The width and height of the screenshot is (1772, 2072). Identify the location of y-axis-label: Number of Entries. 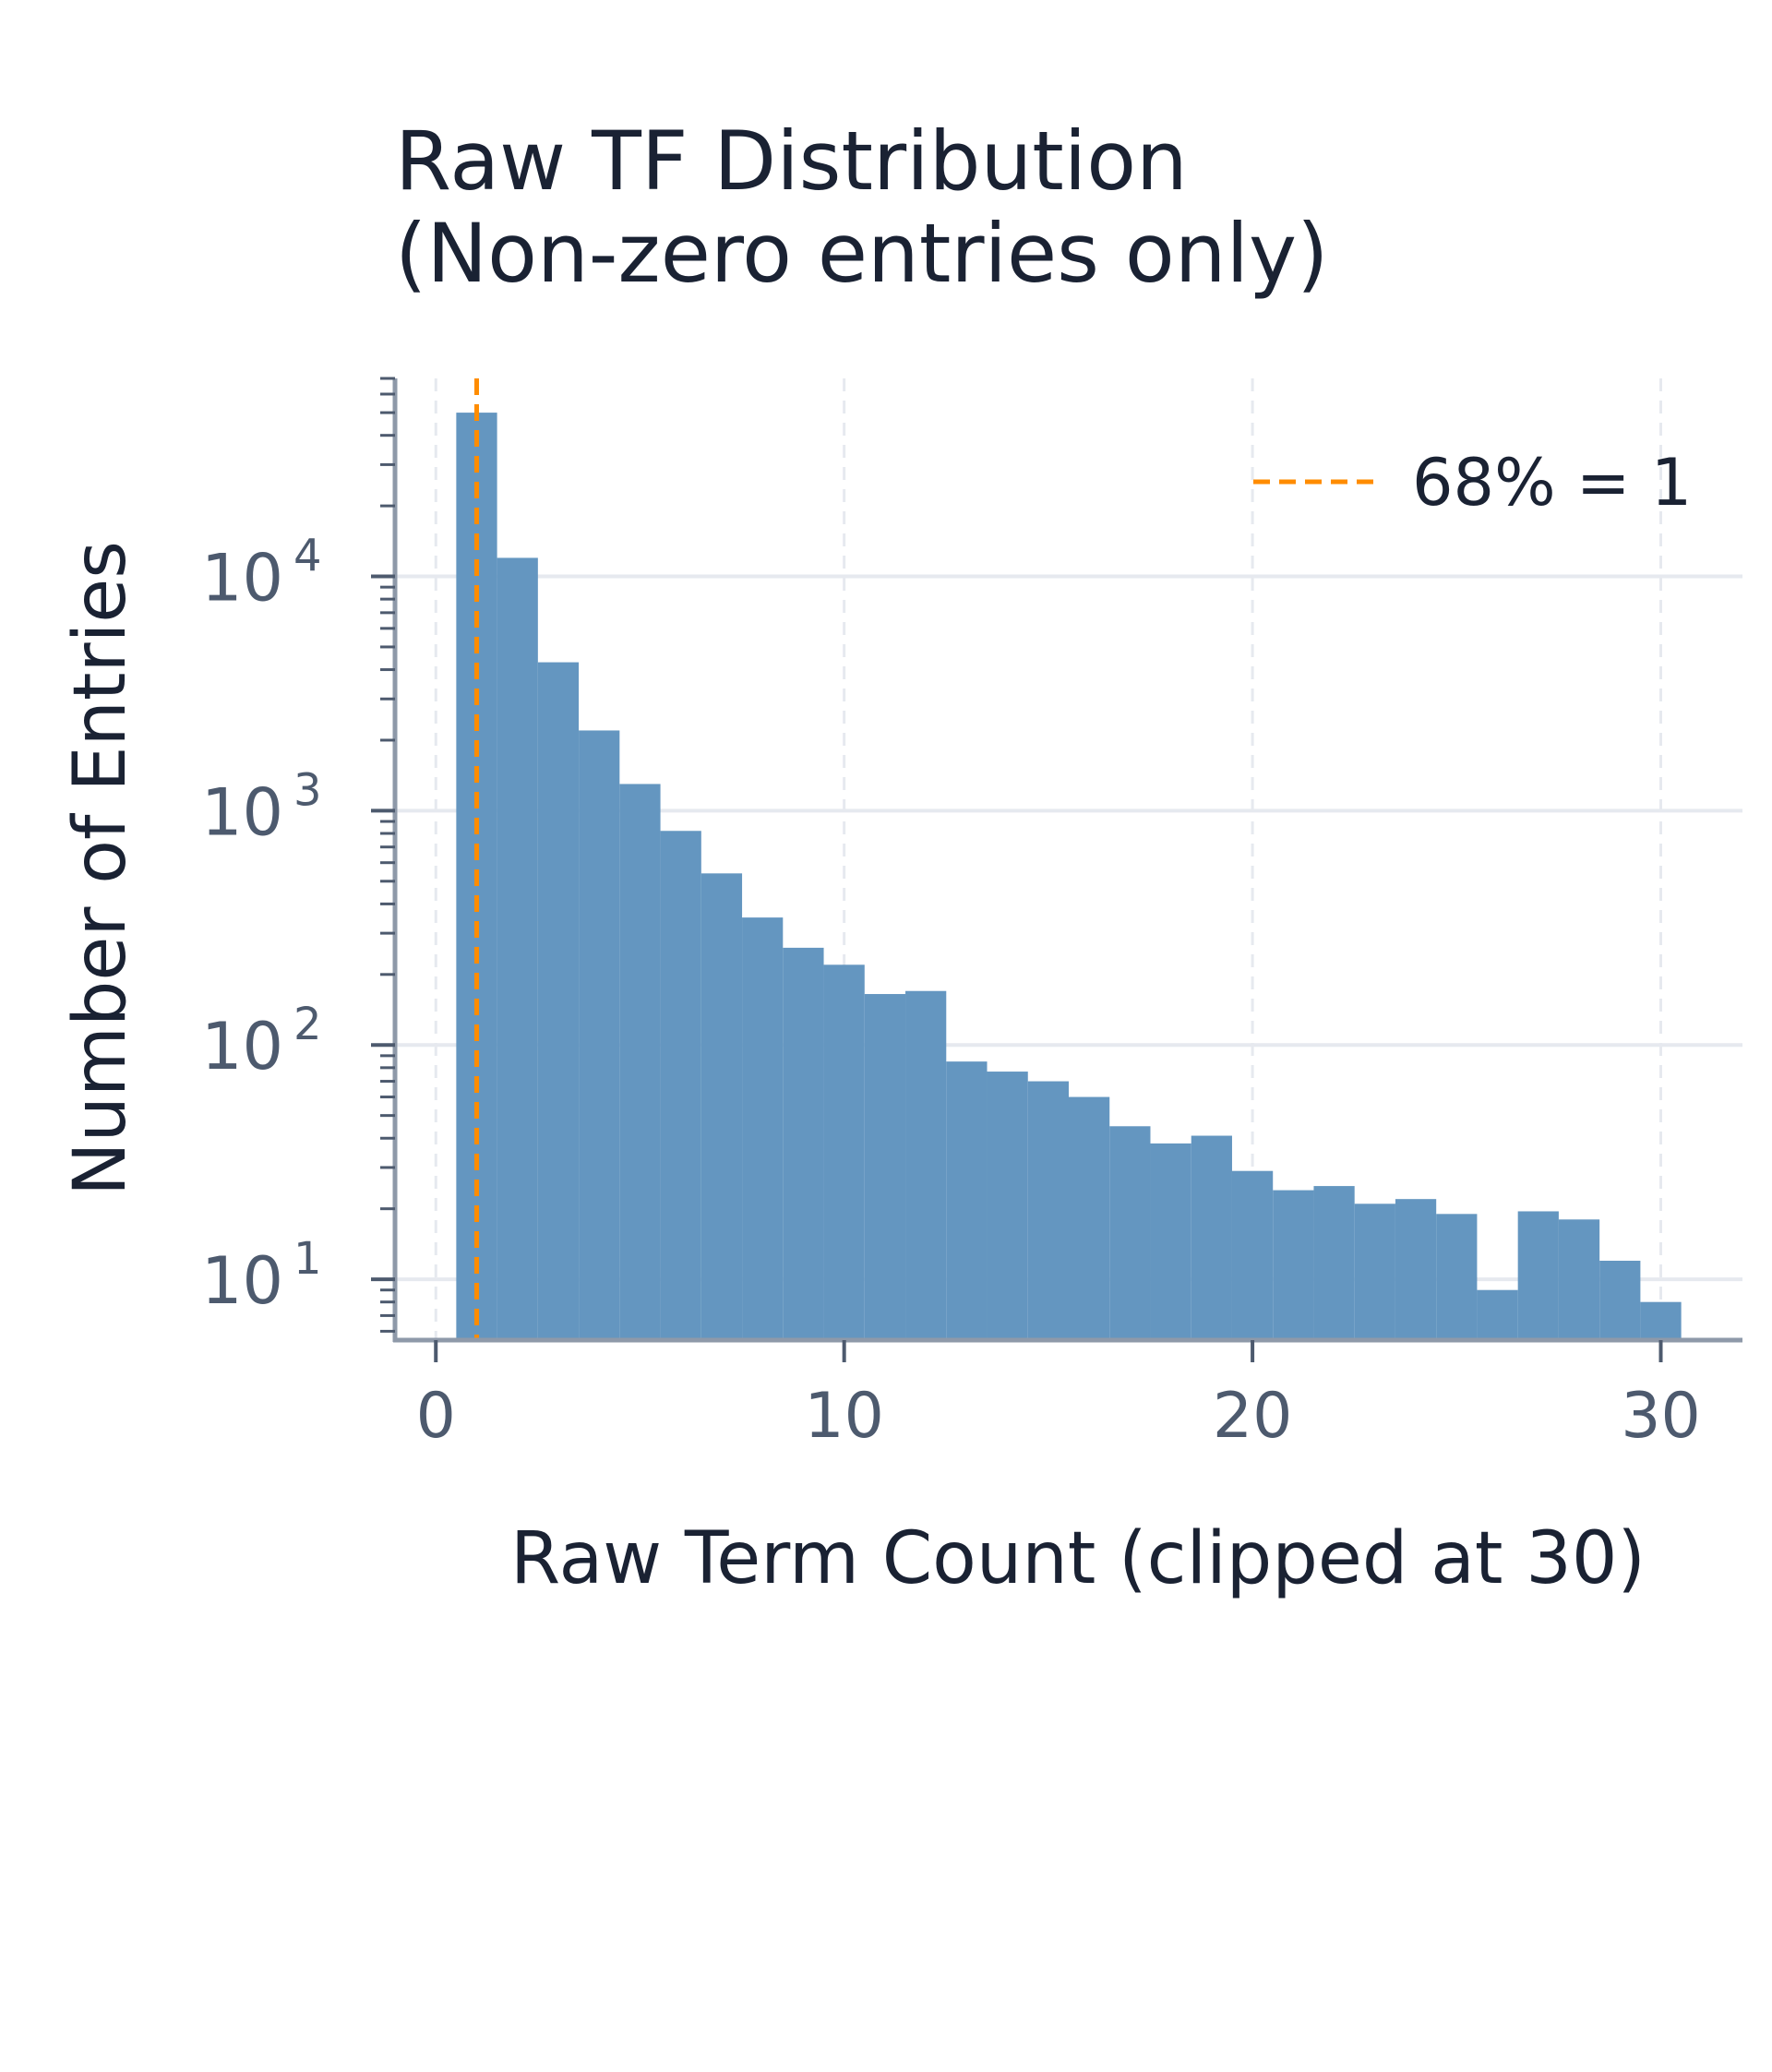
(101, 868).